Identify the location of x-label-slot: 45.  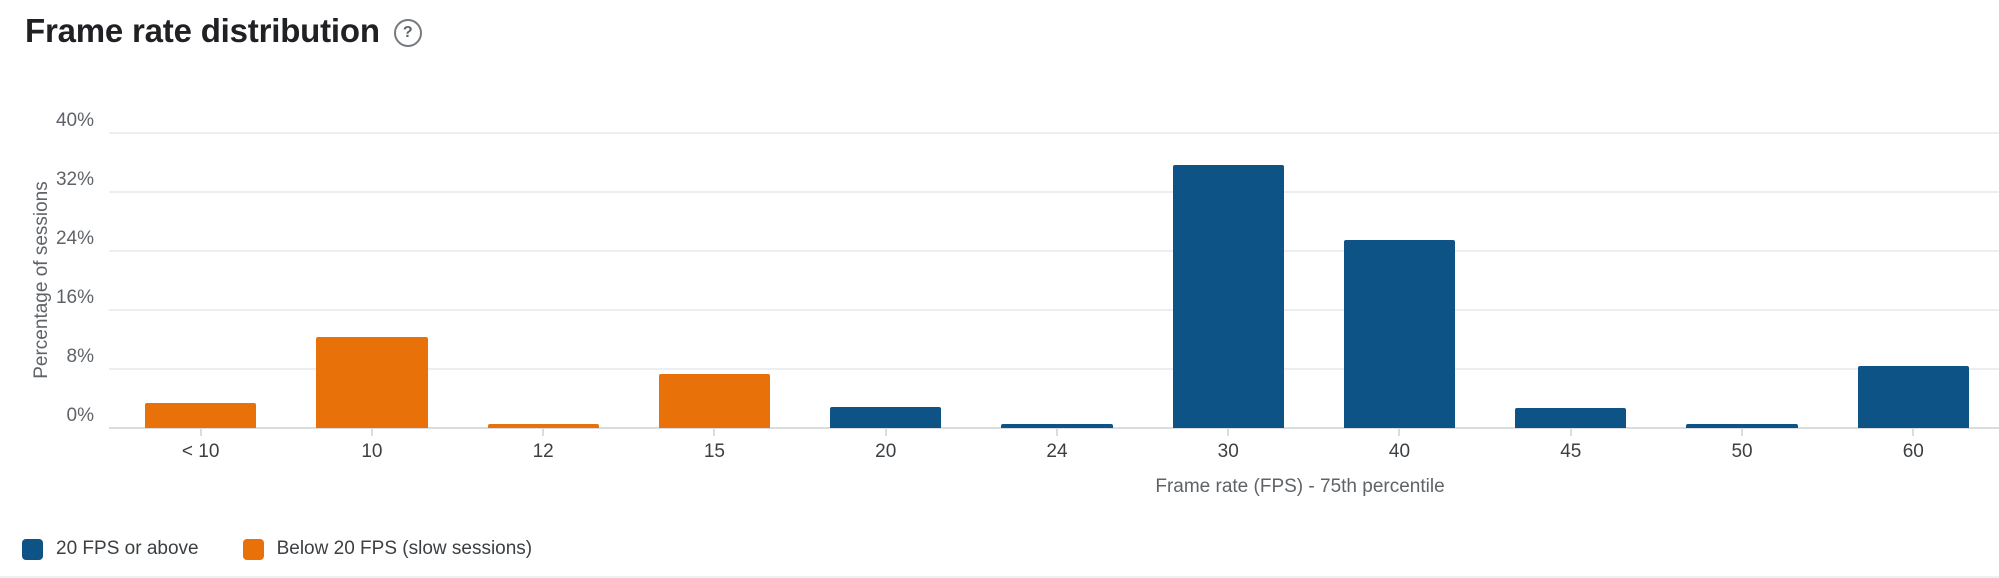
(1570, 452).